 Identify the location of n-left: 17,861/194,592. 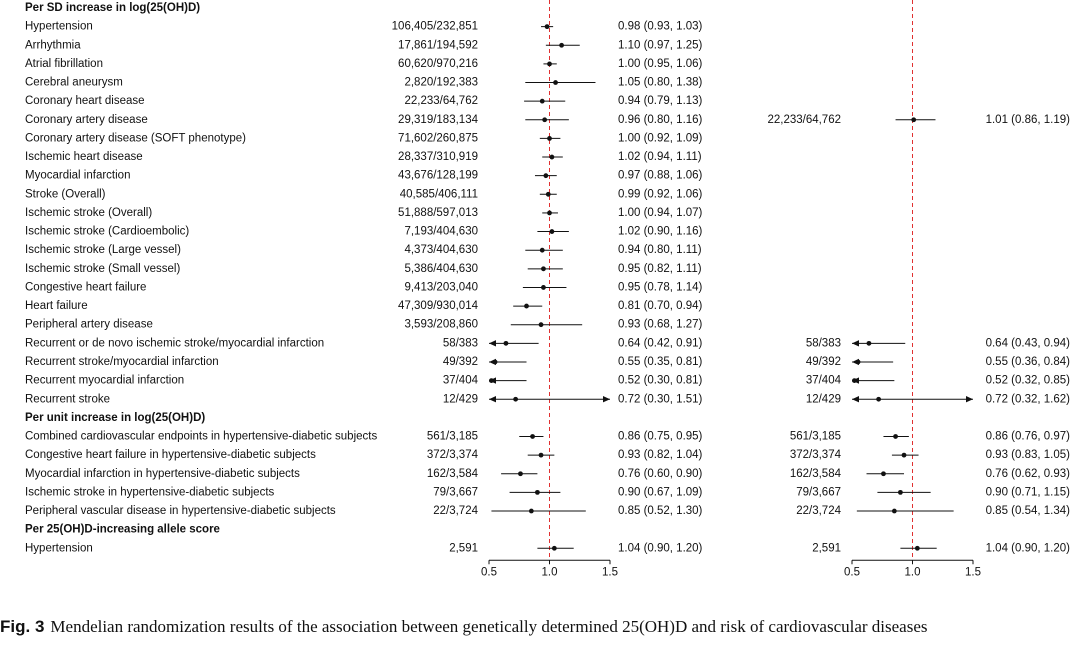
(438, 45).